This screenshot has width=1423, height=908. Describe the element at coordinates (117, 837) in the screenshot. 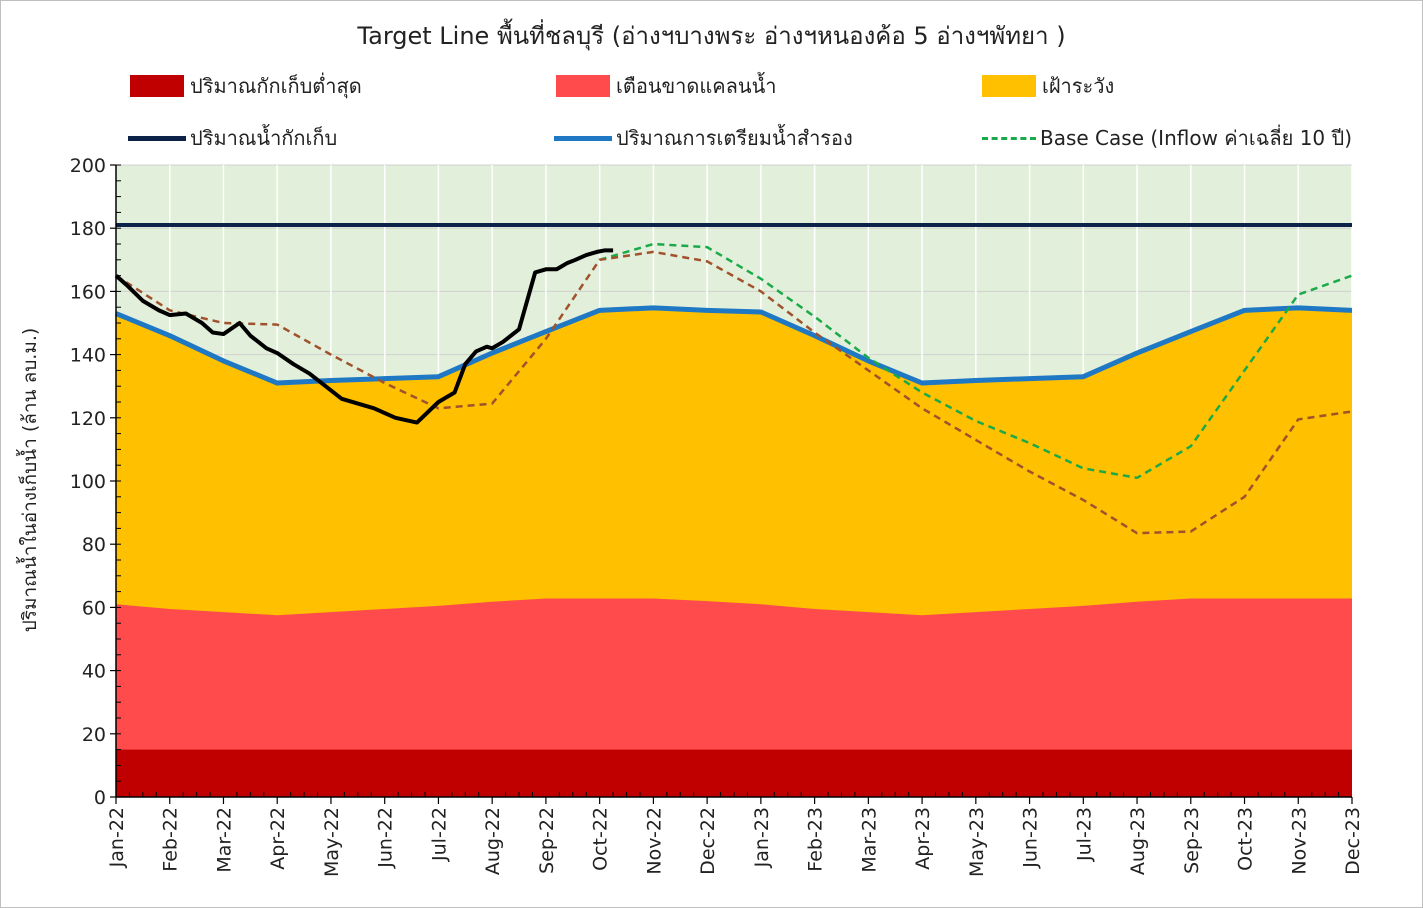

I see `x-tick-label-0: Jan-22` at that location.